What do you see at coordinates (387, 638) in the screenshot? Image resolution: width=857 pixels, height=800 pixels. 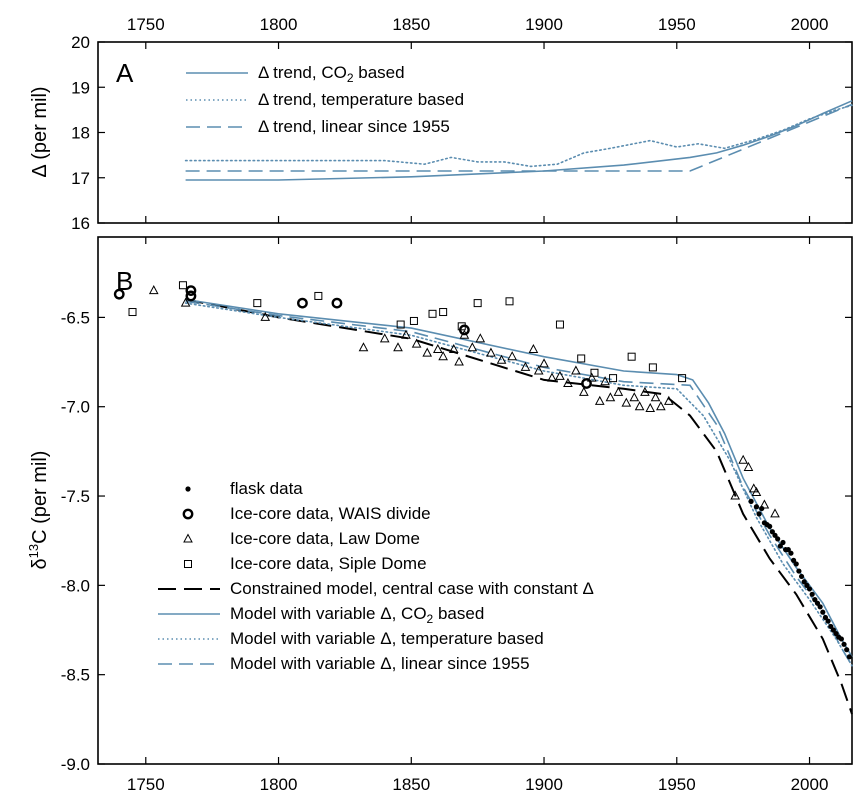 I see `legend-label: Model with variable Δ, temperature based` at bounding box center [387, 638].